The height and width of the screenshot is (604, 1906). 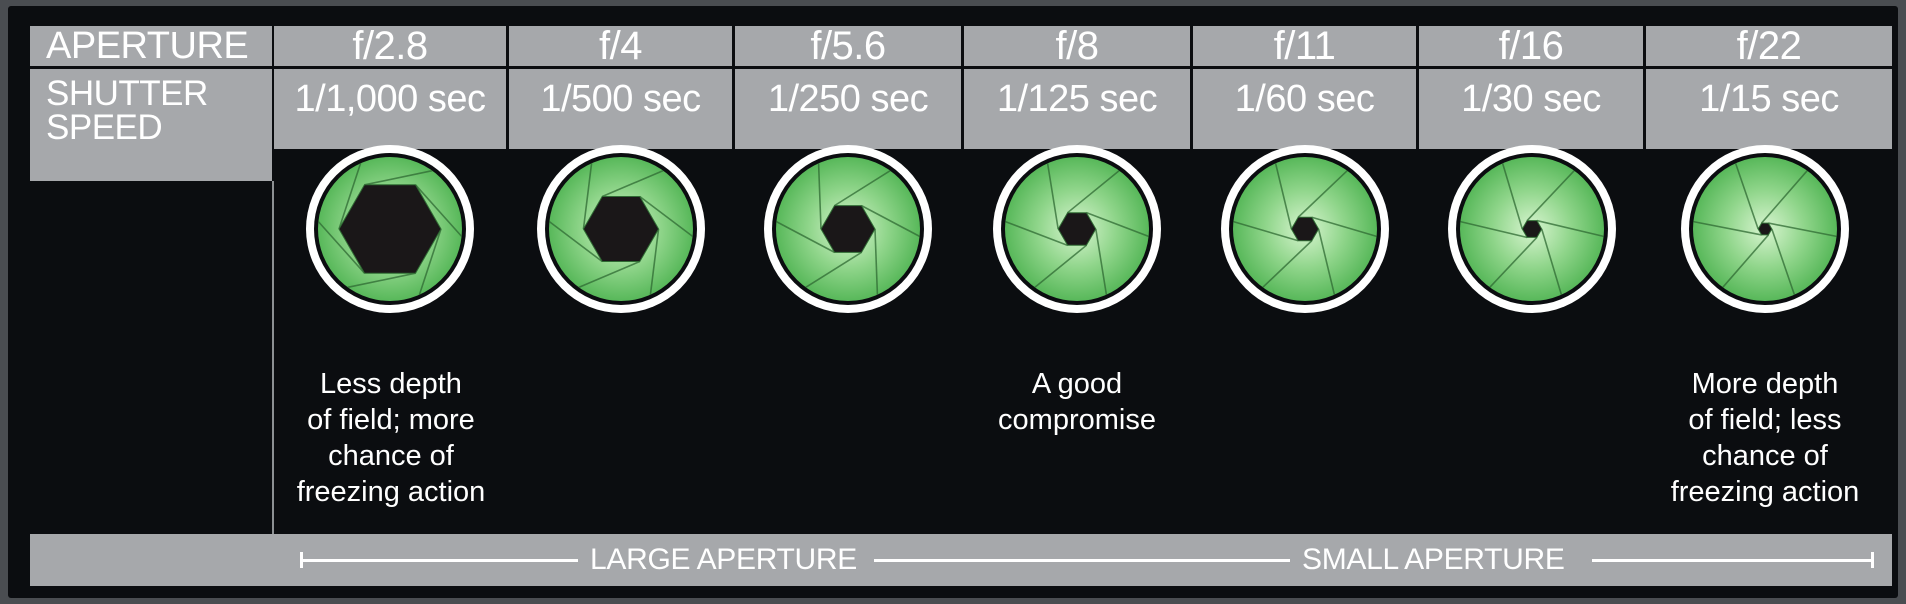 I want to click on shutter-value: 1/125 sec, so click(x=1077, y=109).